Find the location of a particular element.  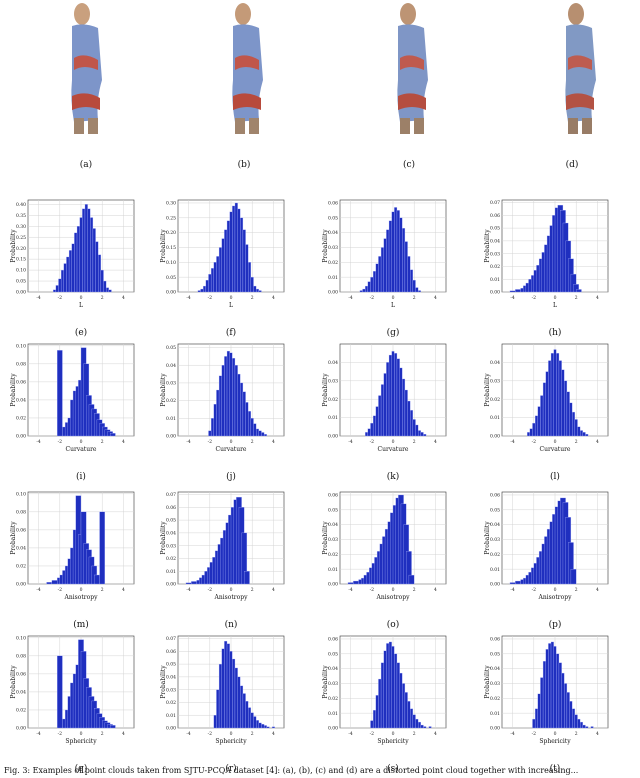

y-tick-label: 0.01 is located at coordinates (333, 714).